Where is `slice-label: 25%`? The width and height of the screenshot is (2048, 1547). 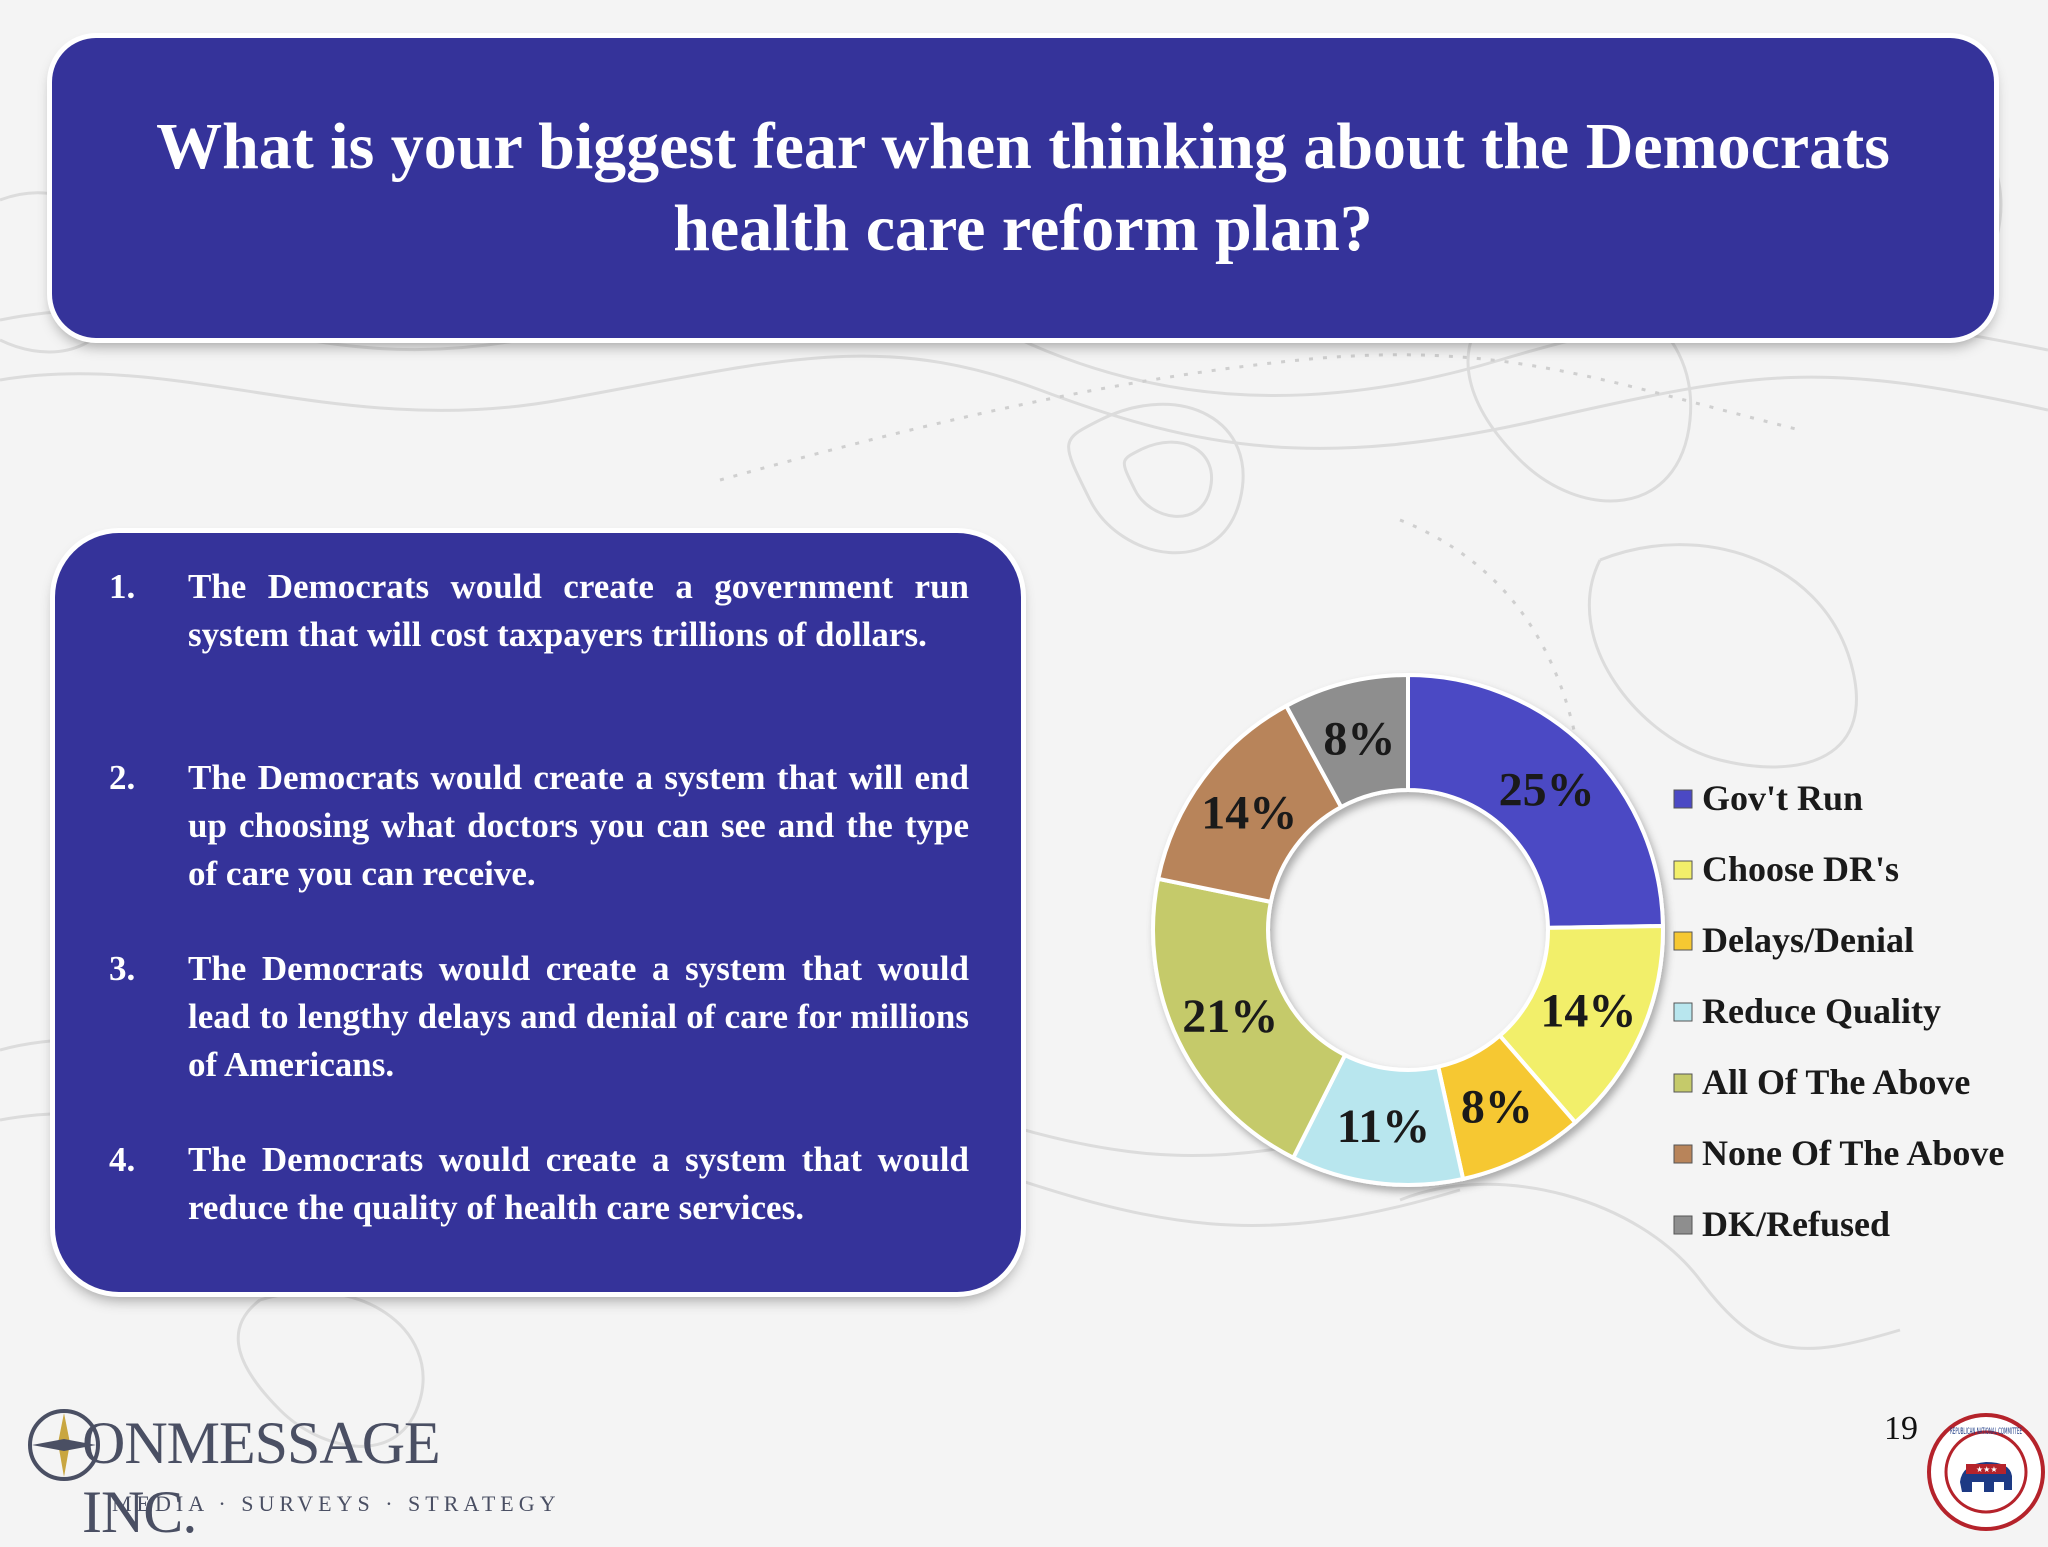
slice-label: 25% is located at coordinates (1547, 789).